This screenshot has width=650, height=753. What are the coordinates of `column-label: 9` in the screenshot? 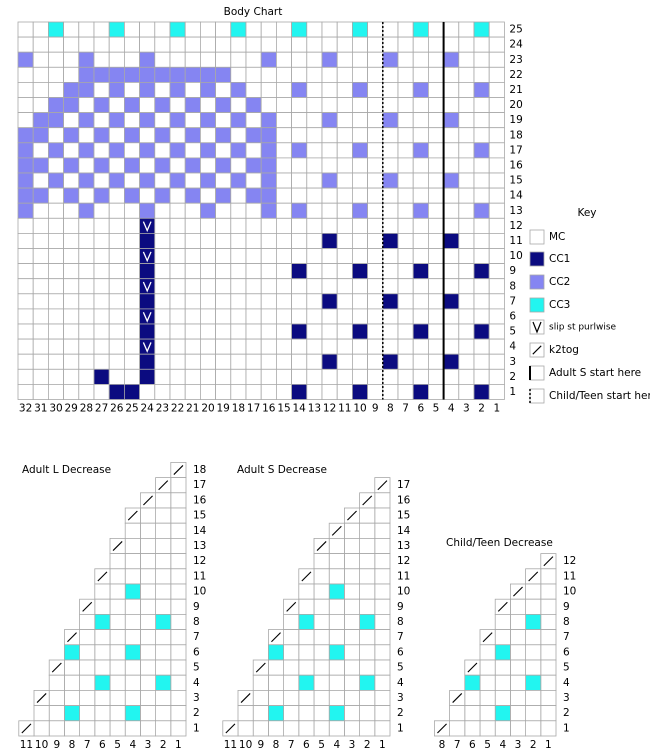 It's located at (56, 745).